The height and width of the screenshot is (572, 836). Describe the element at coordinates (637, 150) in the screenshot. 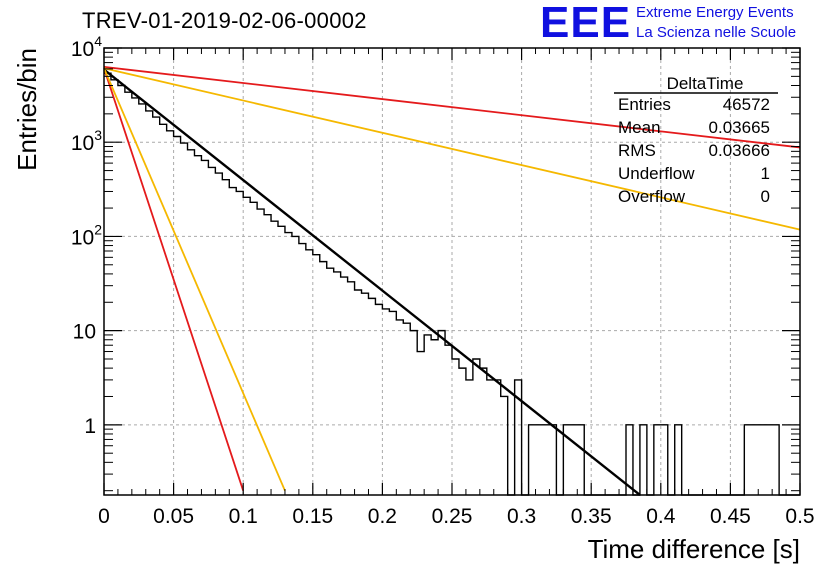

I see `stats-row-label: RMS` at that location.